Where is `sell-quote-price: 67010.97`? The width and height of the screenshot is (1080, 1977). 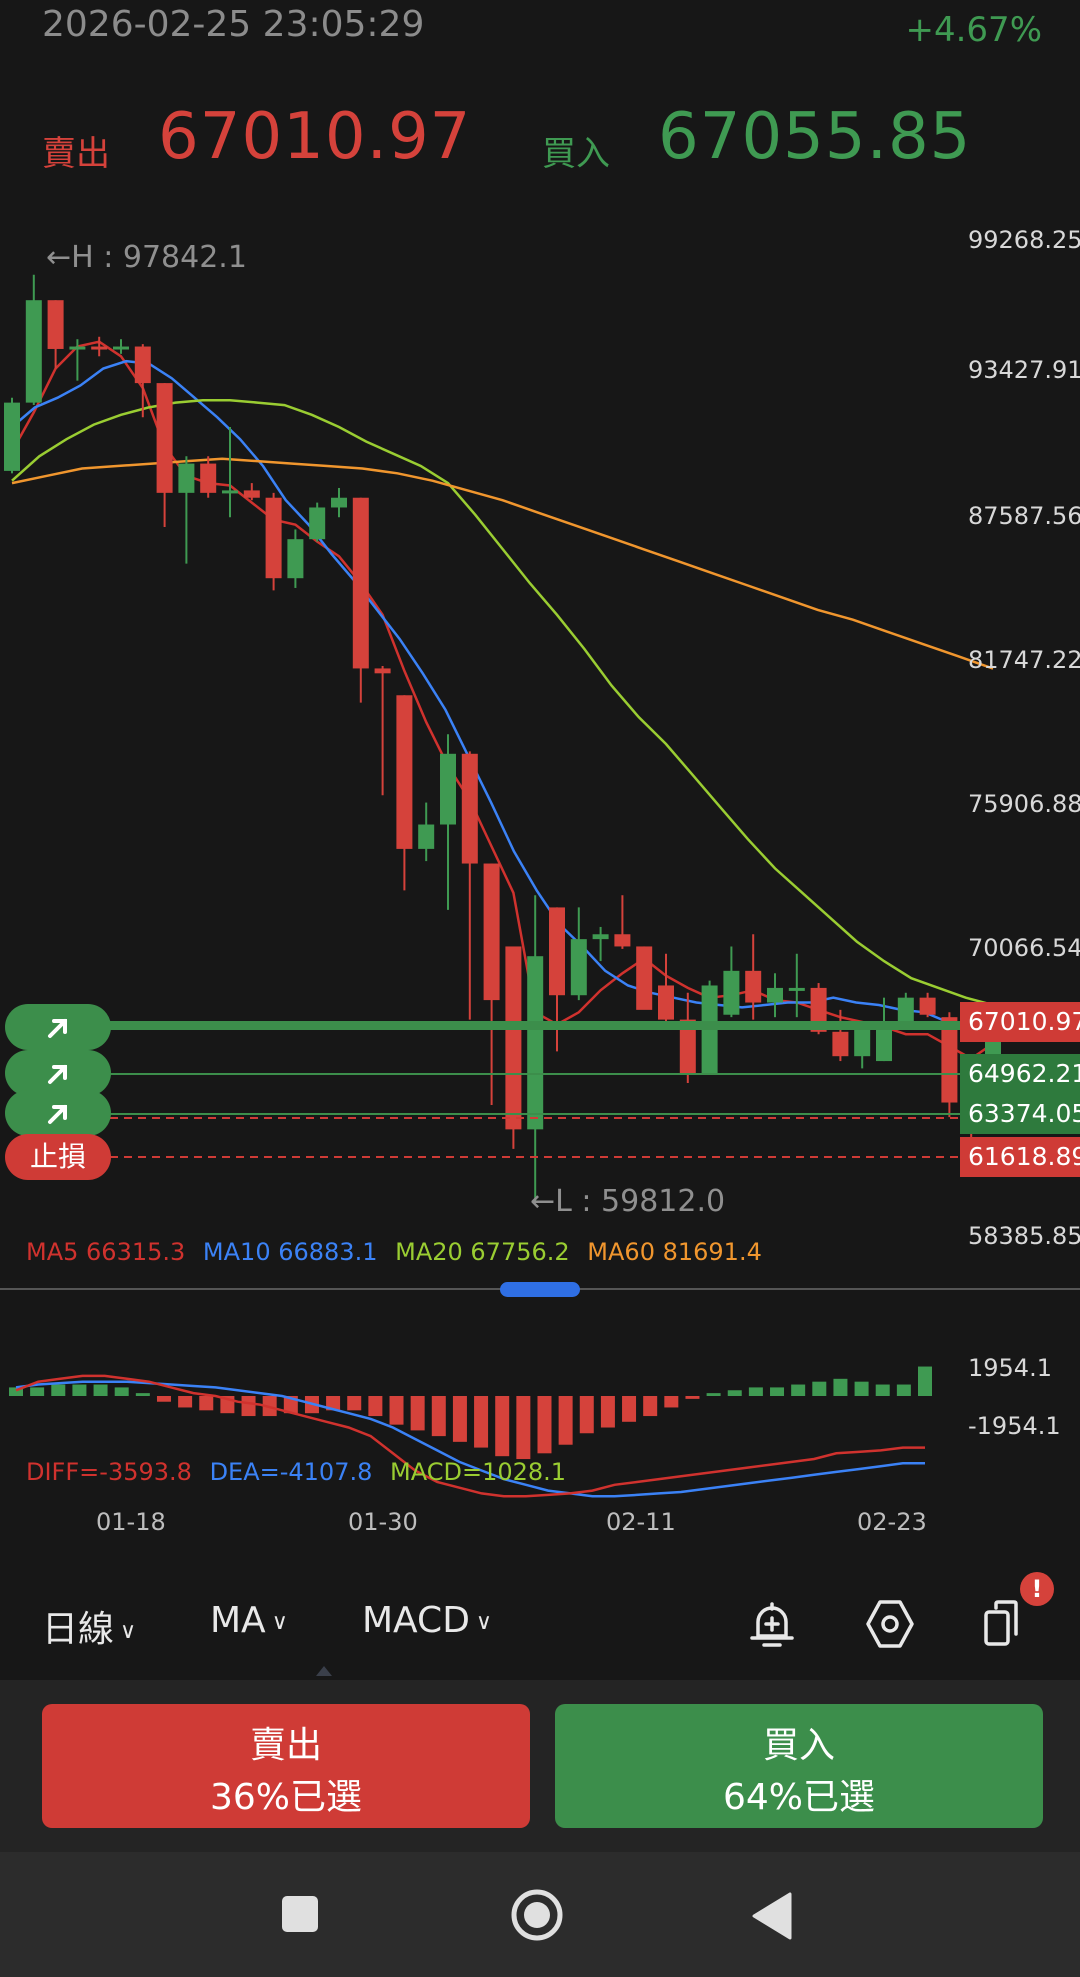
sell-quote-price: 67010.97 is located at coordinates (315, 137).